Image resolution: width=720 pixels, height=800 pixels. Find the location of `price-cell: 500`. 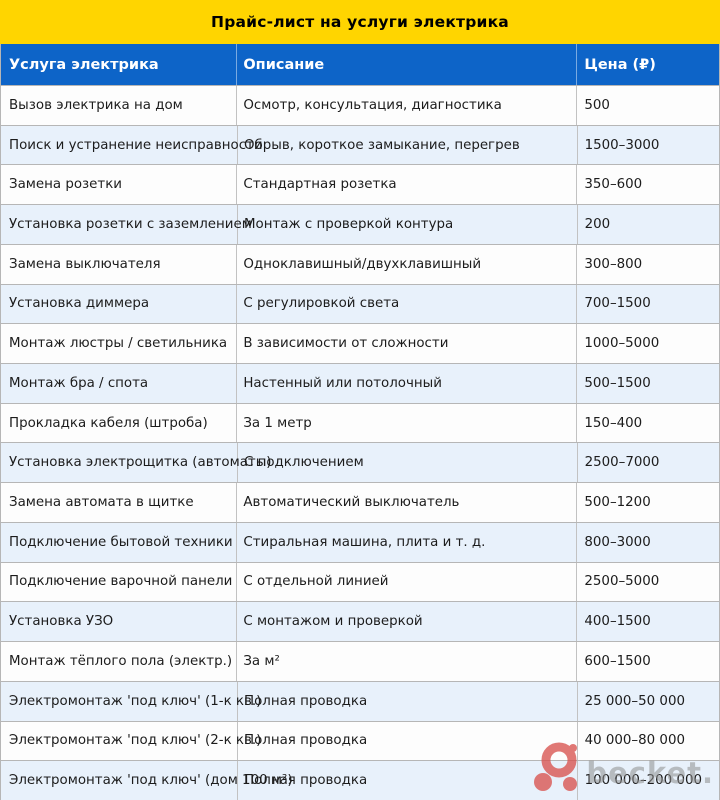

price-cell: 500 is located at coordinates (648, 105).